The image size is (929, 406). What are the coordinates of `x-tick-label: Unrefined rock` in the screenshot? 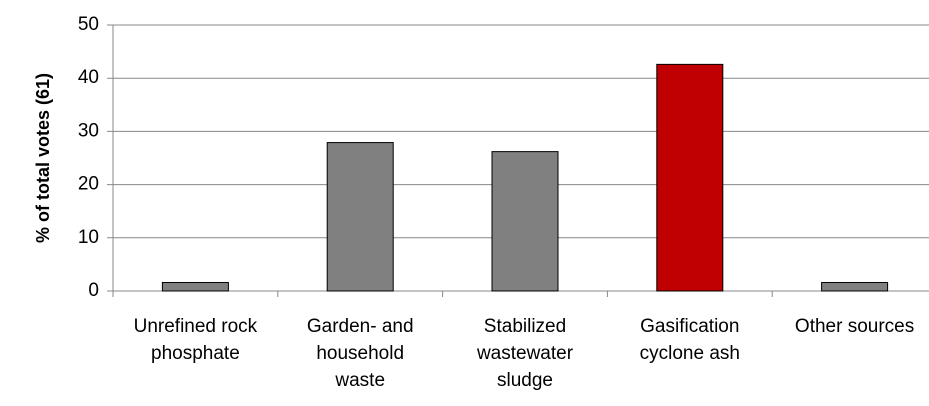 It's located at (196, 326).